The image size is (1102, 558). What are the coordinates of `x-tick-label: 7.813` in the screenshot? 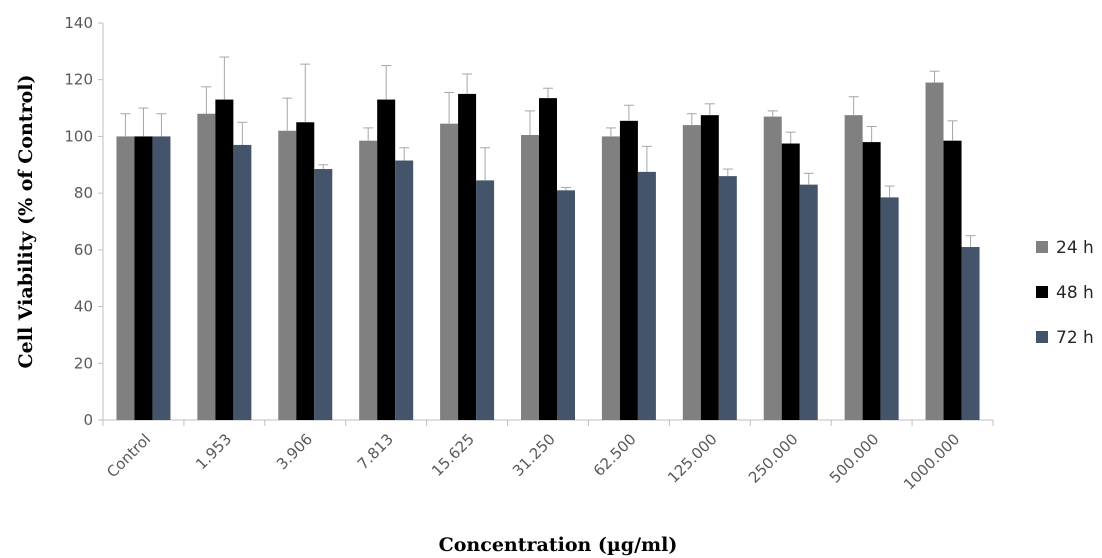 It's located at (375, 451).